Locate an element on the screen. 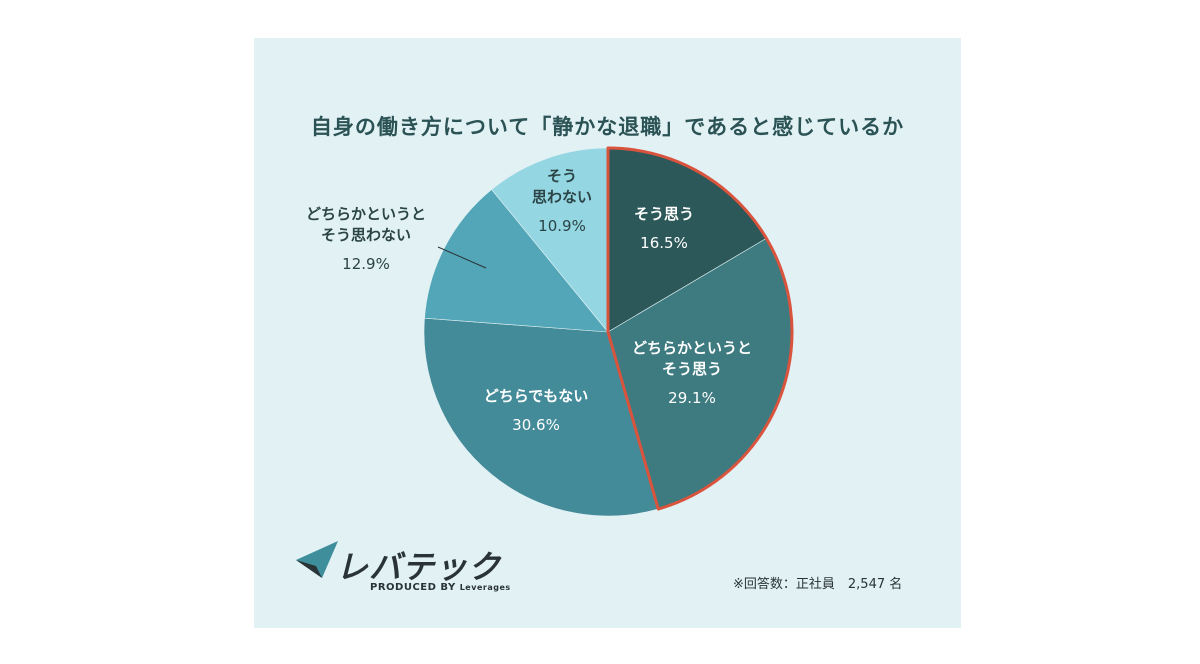 The width and height of the screenshot is (1200, 664). logo-tagline: PRODUCED BY Leverages is located at coordinates (440, 587).